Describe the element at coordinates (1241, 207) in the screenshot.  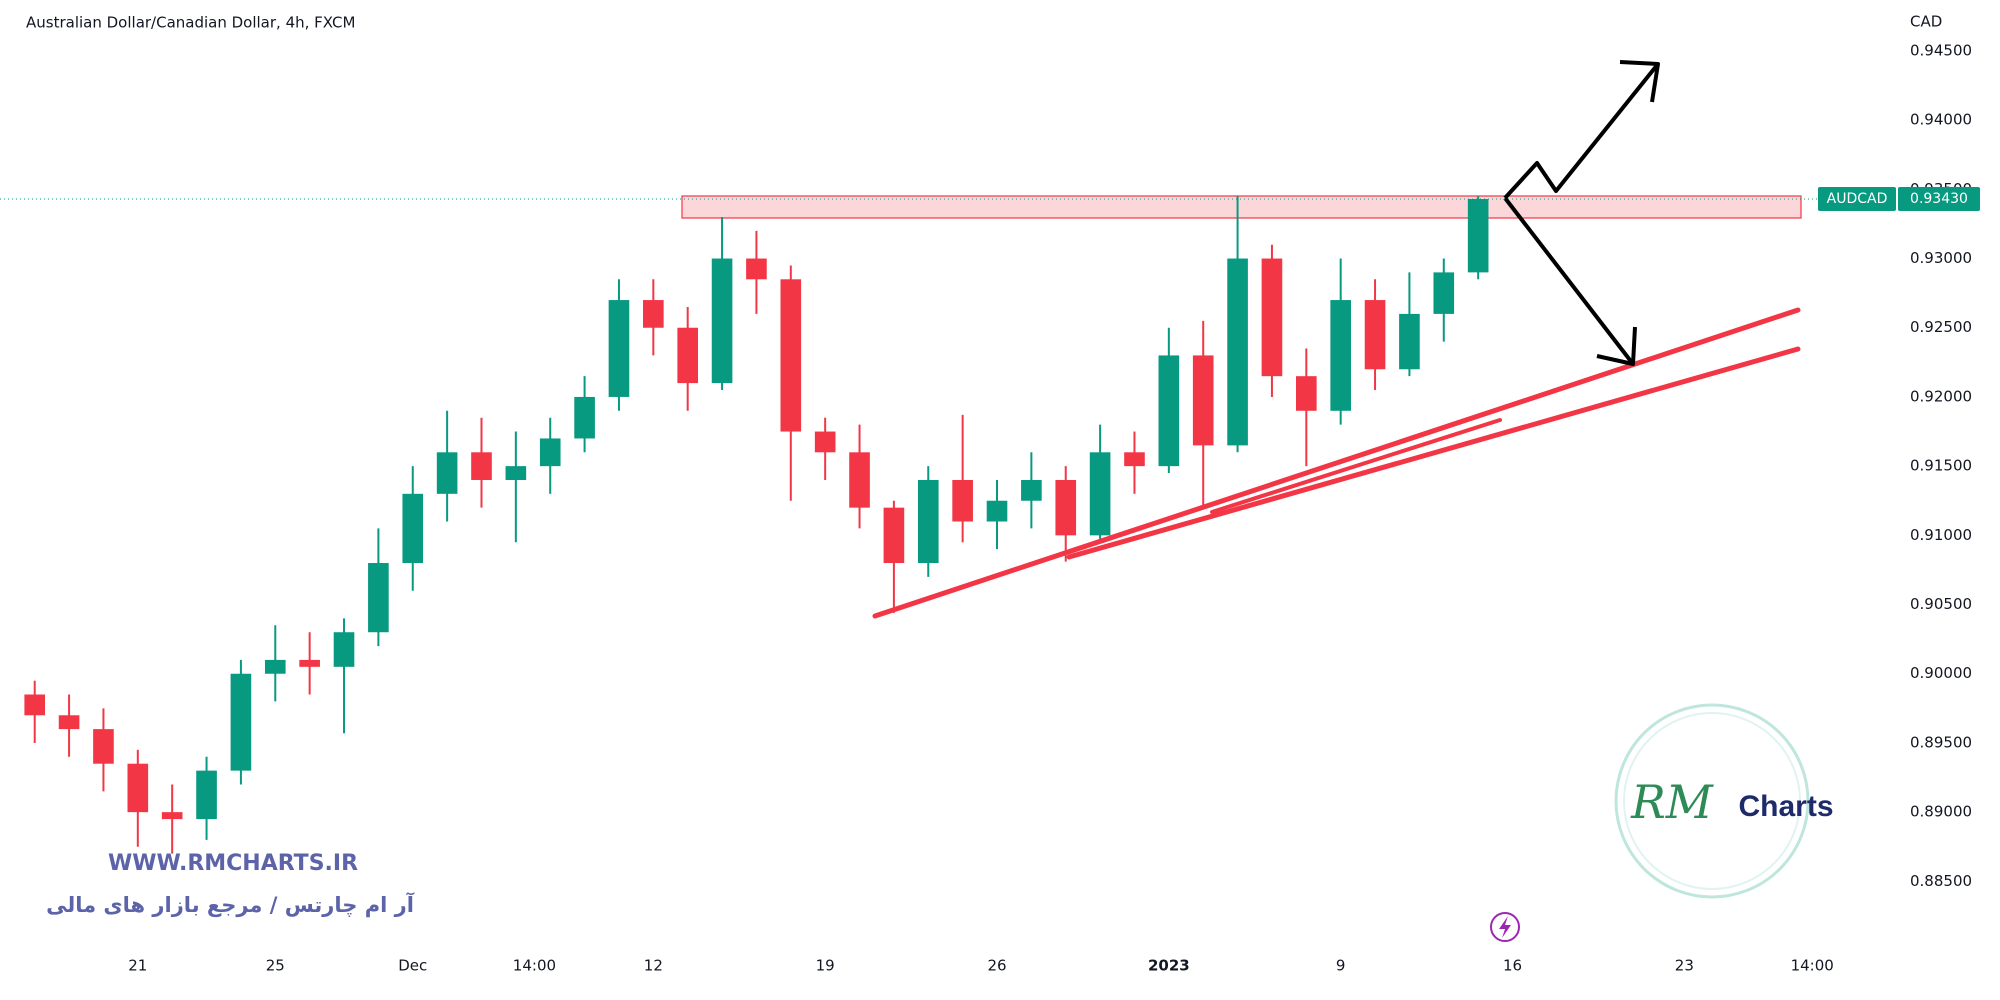
I see `resistance-zone` at that location.